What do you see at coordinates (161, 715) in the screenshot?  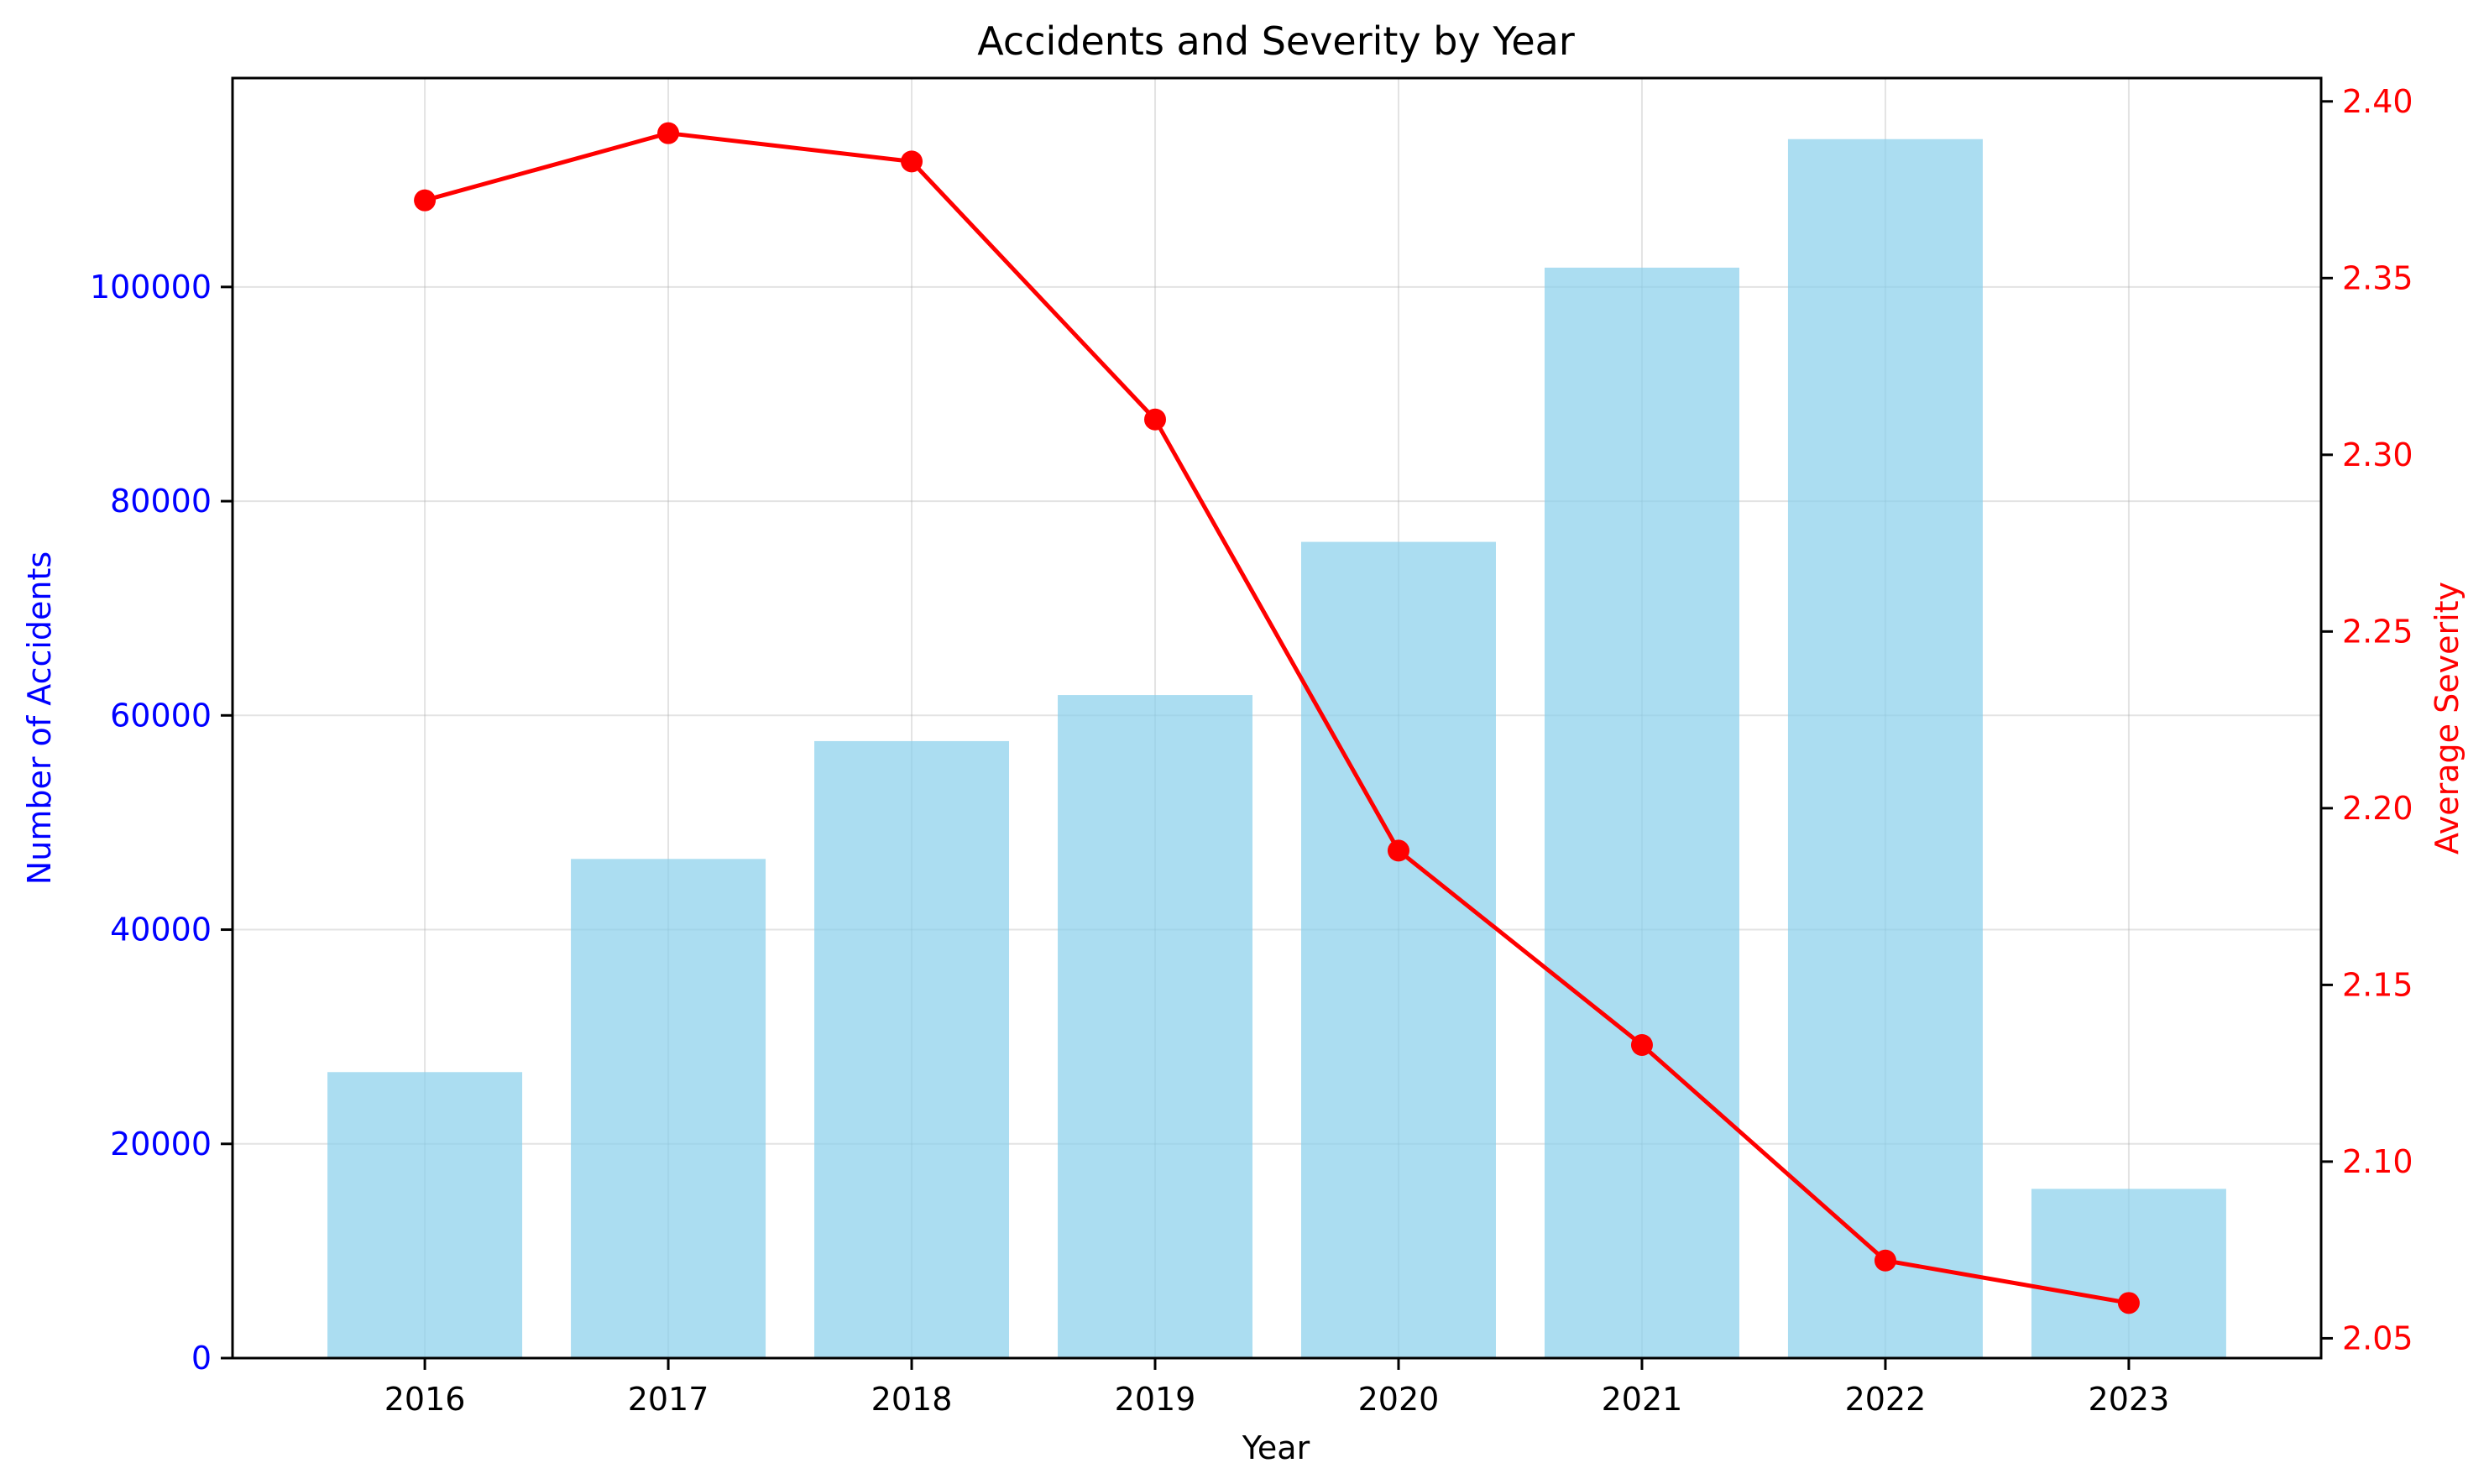 I see `left-y-tick-label: 60000` at bounding box center [161, 715].